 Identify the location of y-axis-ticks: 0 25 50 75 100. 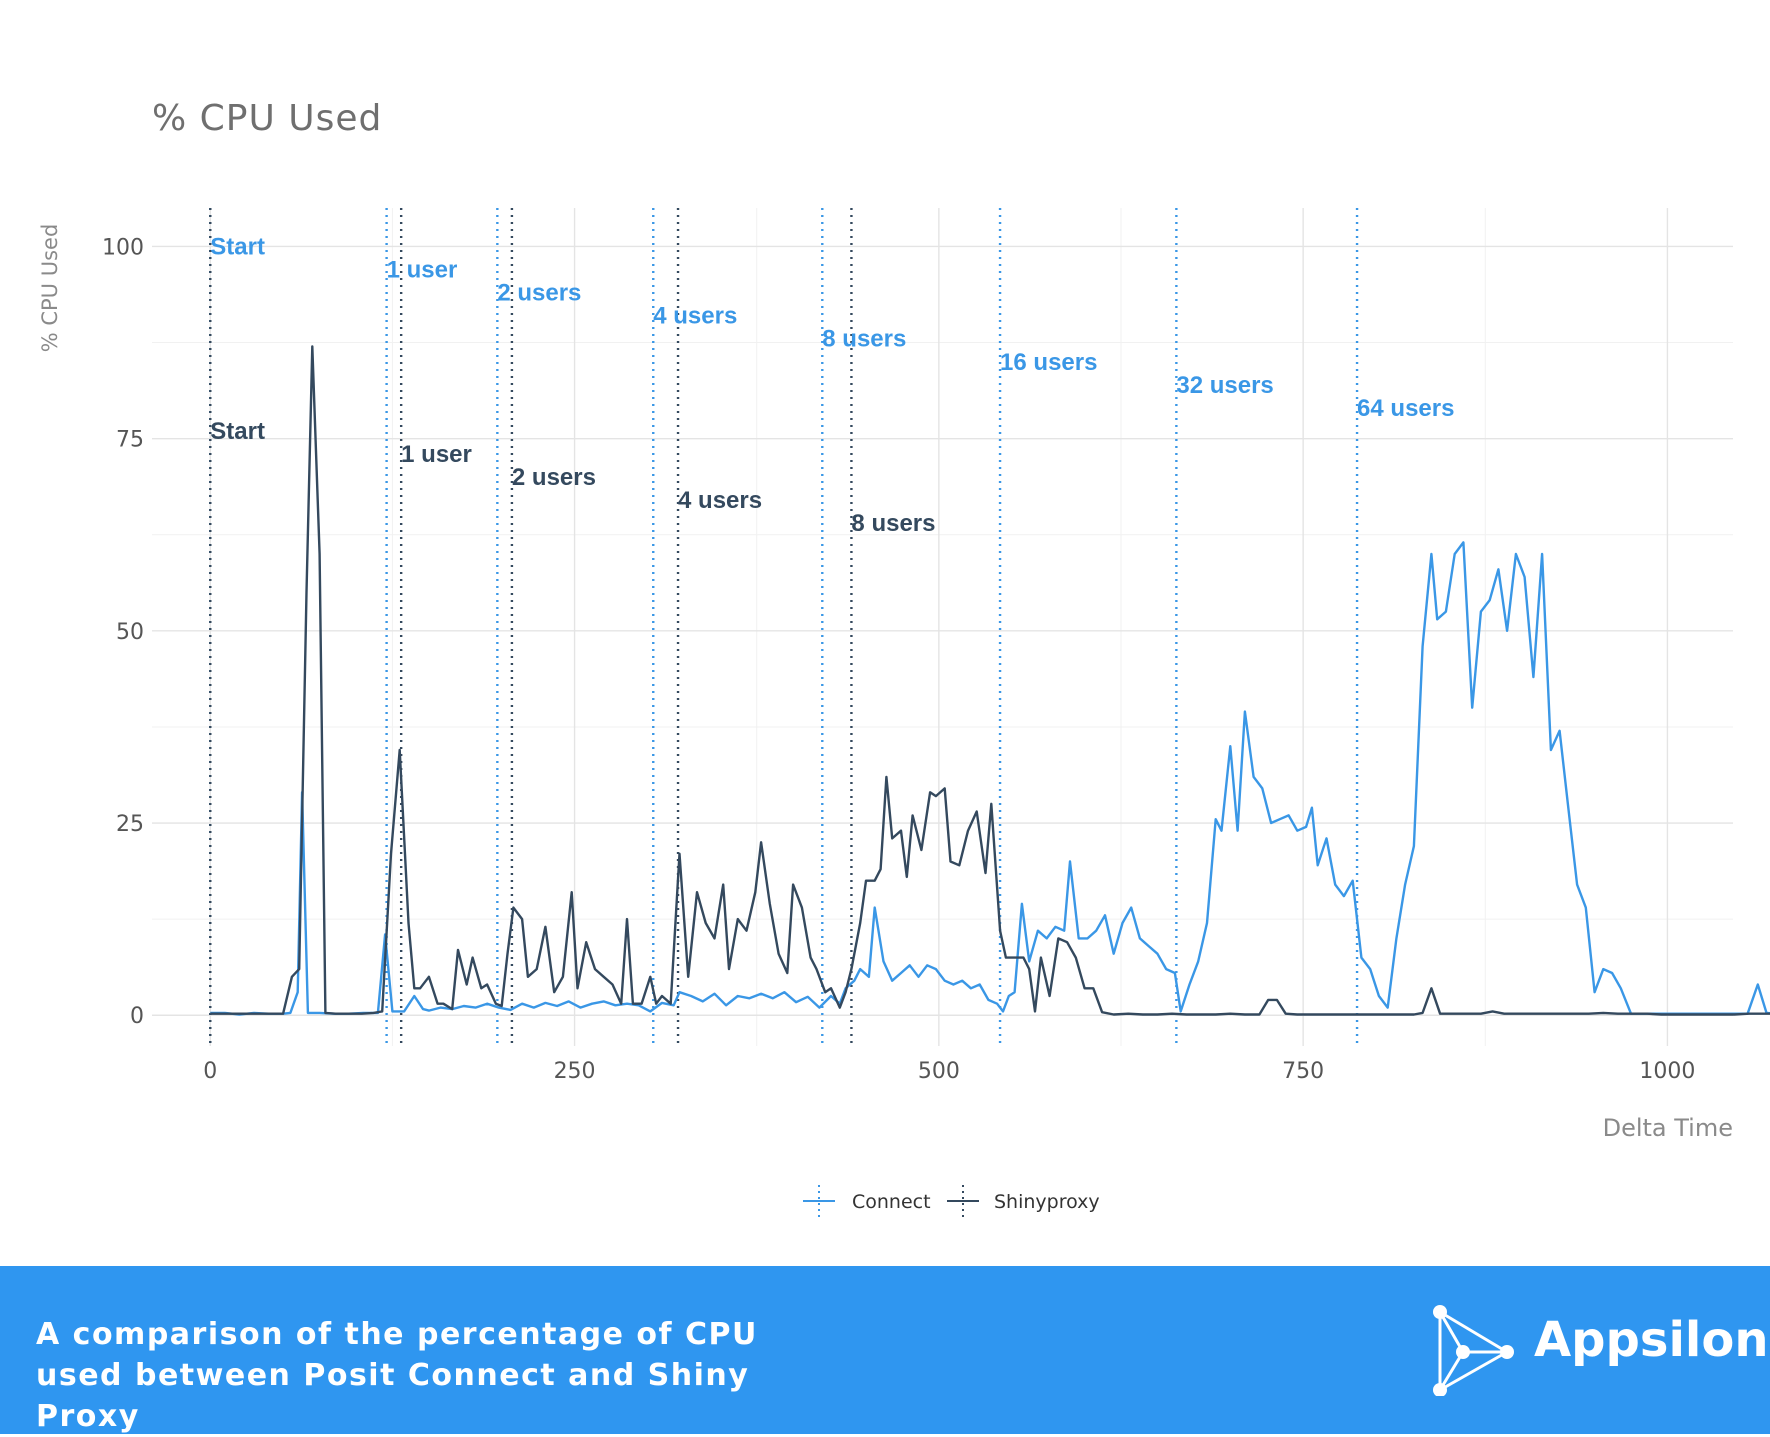
(123, 632).